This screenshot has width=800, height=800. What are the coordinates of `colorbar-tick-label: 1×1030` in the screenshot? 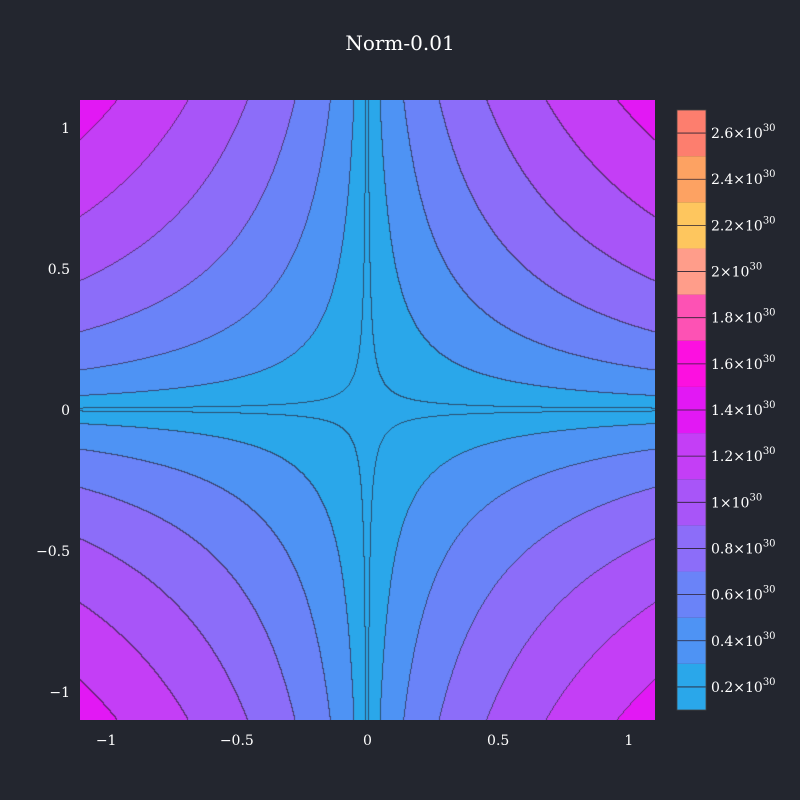 It's located at (736, 501).